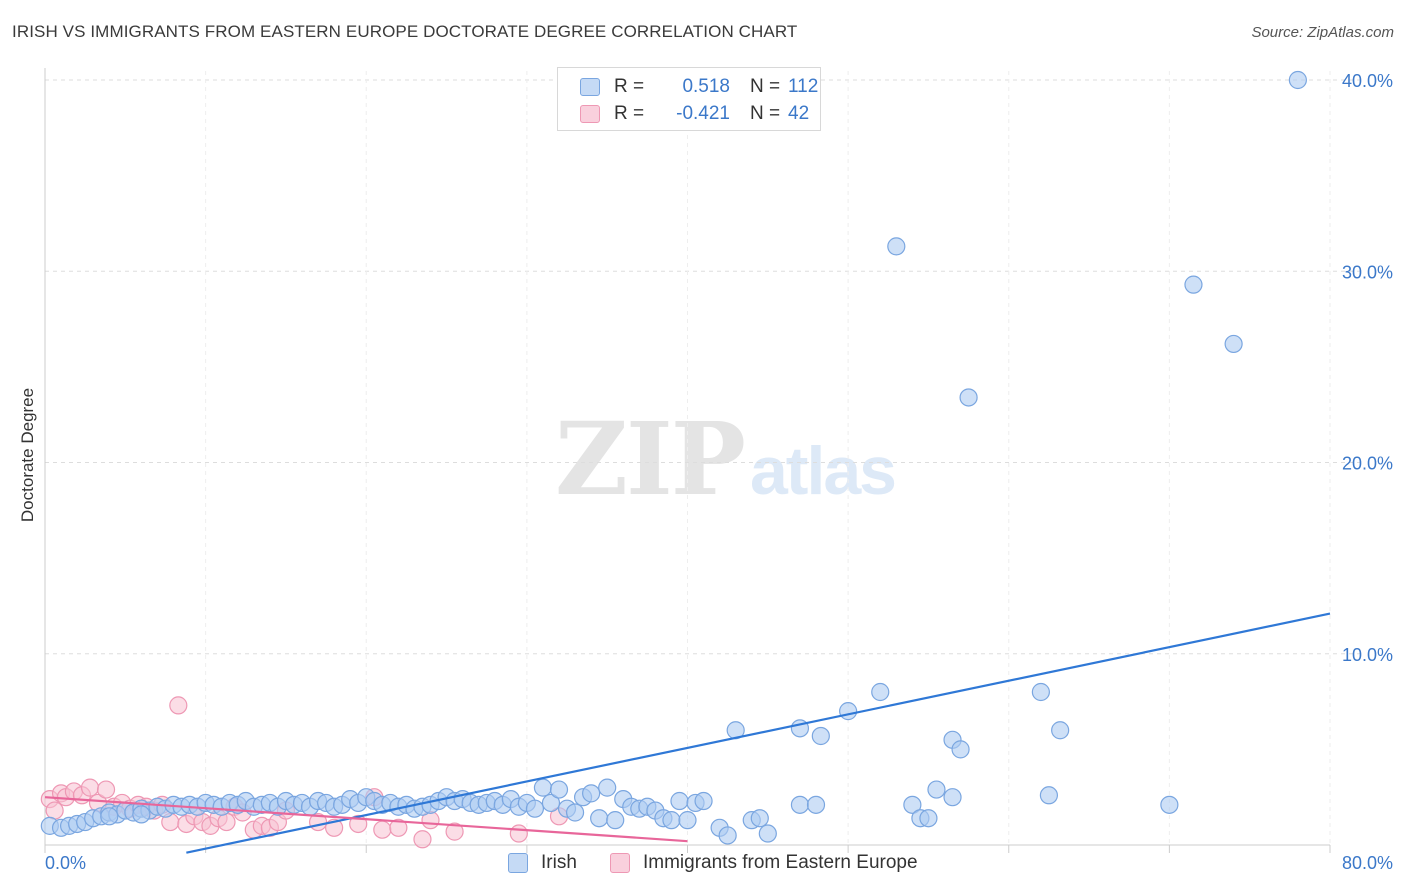 The image size is (1406, 892). I want to click on legend-item-irish: Irish, so click(542, 863).